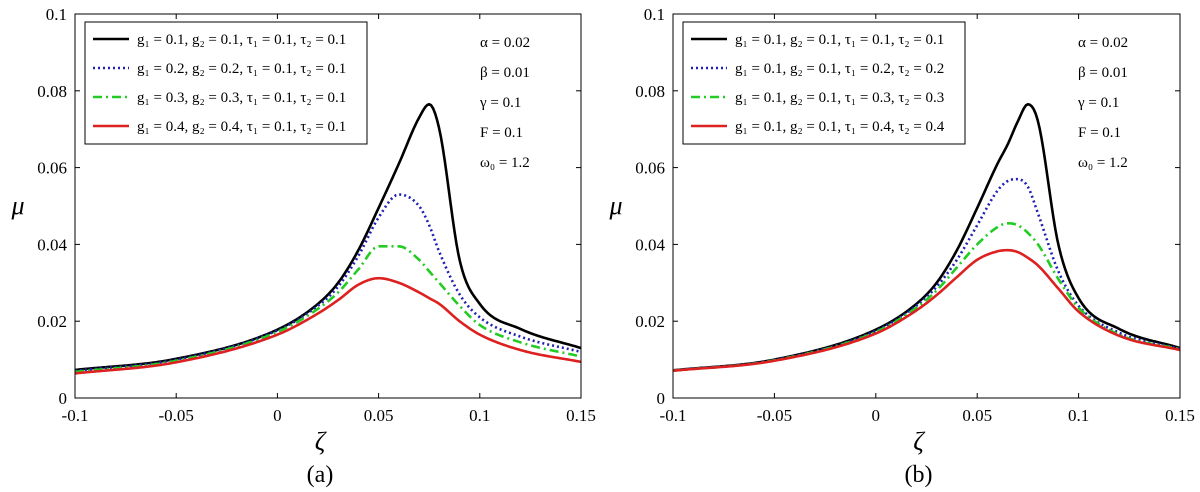 The height and width of the screenshot is (492, 1200). I want to click on legend-label-3: g₁ = 0.1, g₂ = 0.1, τ₁ = 0.3, τ₂ = 0.3, so click(839, 98).